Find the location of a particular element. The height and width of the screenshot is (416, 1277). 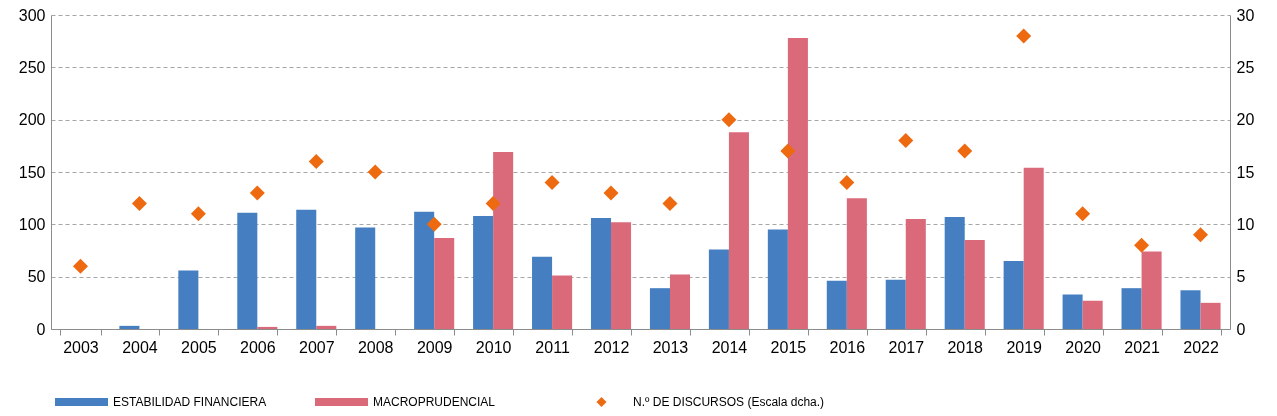

x-tick-label: 2006 is located at coordinates (258, 347).